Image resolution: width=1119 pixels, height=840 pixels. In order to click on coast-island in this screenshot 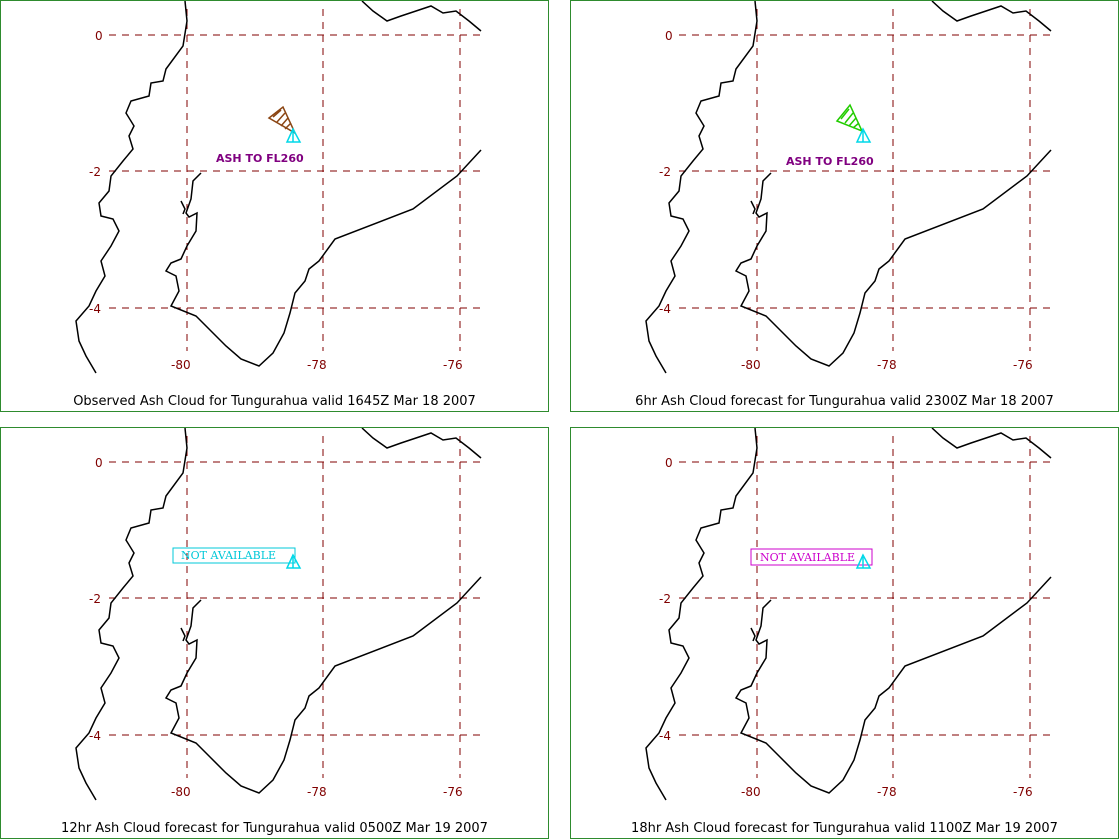, I will do `click(183, 207)`.